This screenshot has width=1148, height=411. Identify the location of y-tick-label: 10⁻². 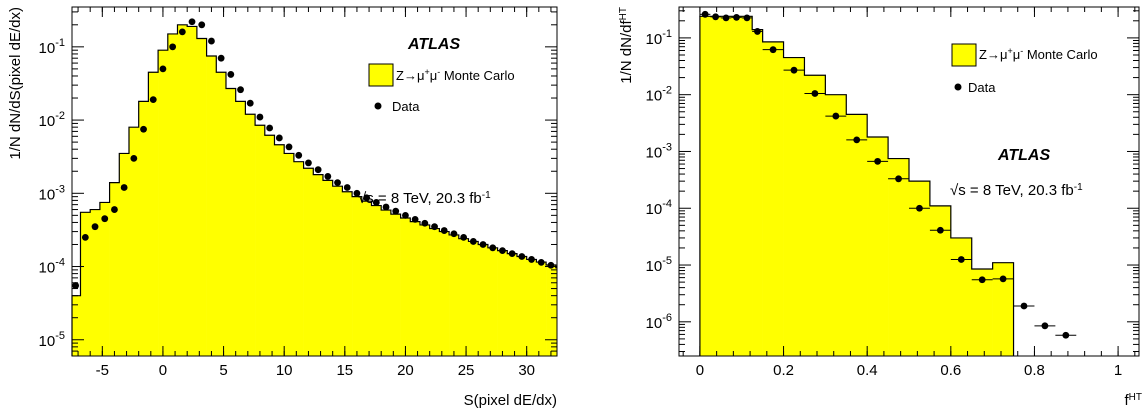
(52, 120).